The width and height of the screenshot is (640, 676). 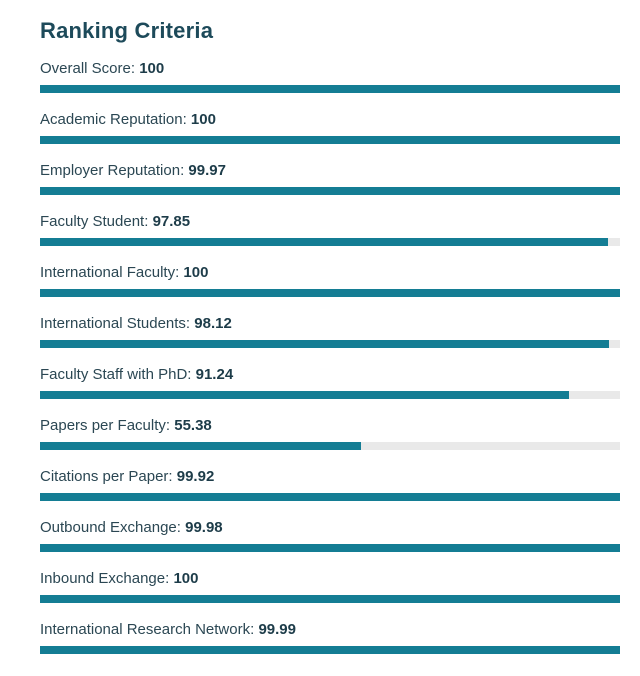 What do you see at coordinates (330, 288) in the screenshot?
I see `criterion-row: International Faculty: 100` at bounding box center [330, 288].